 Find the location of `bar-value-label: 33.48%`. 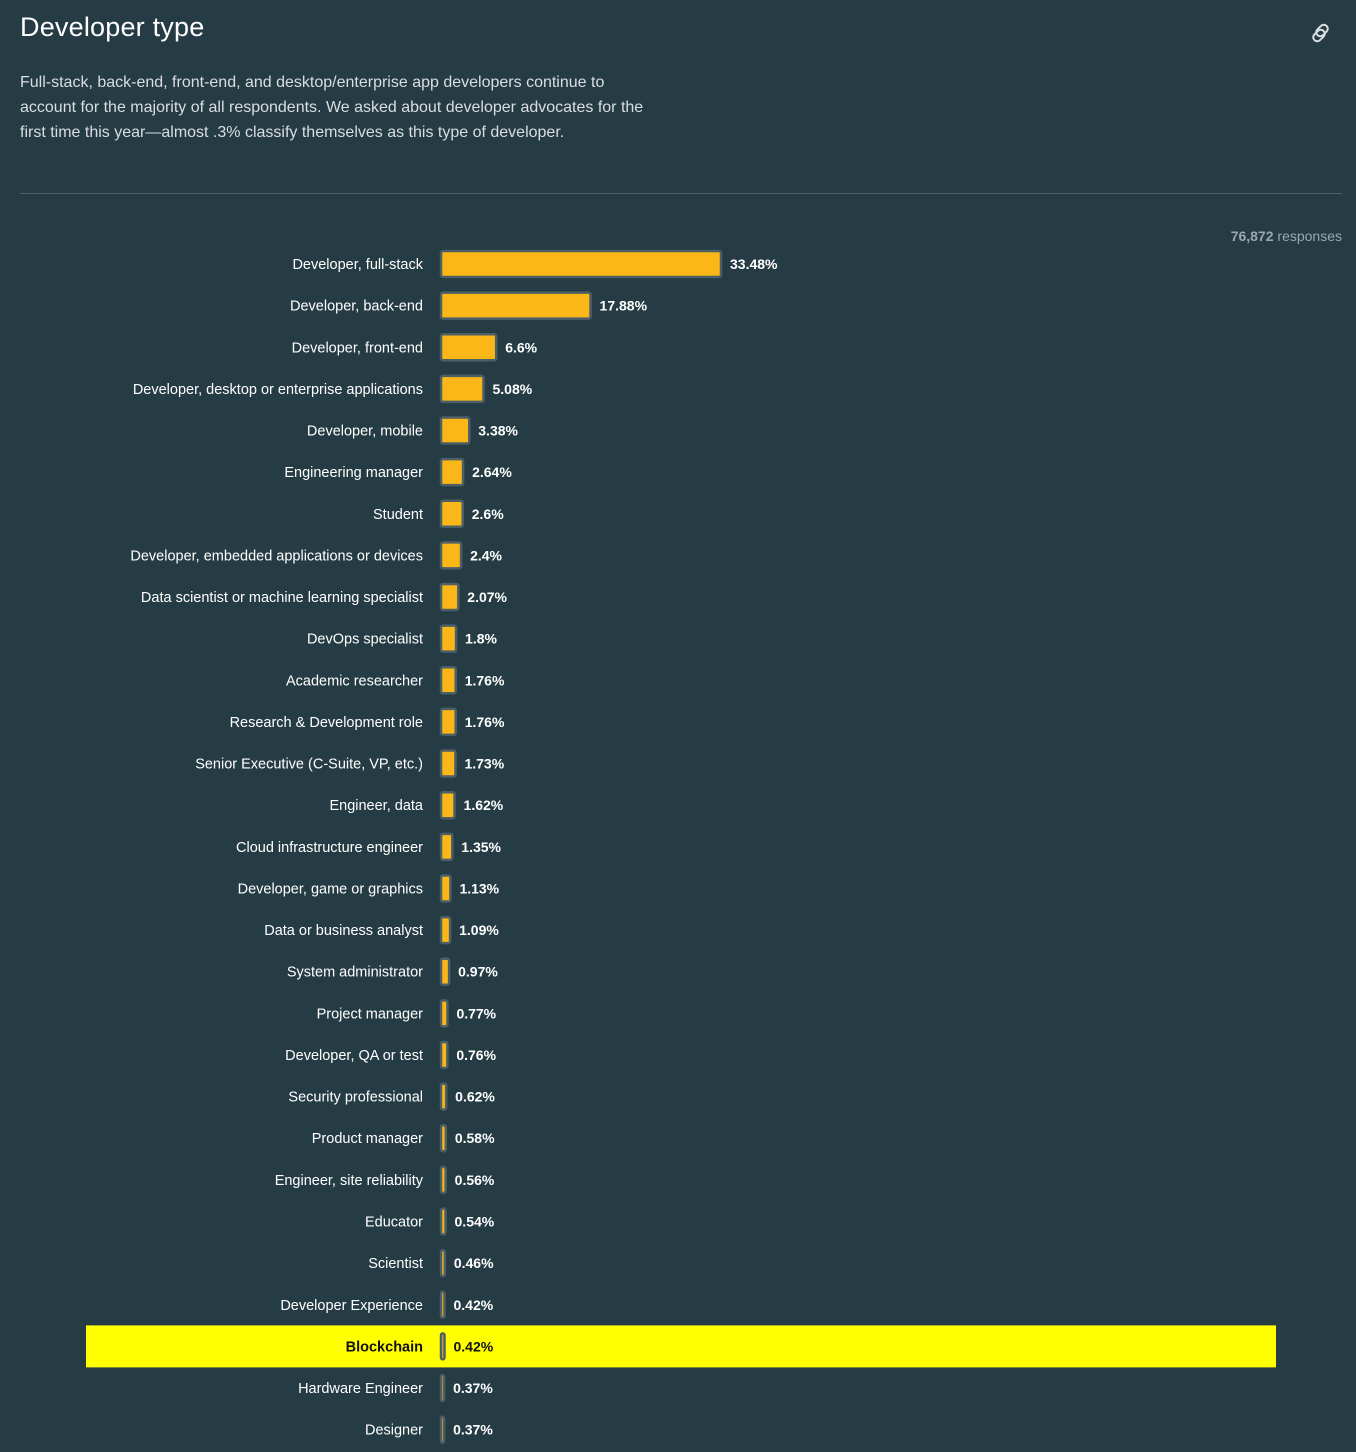

bar-value-label: 33.48% is located at coordinates (754, 264).